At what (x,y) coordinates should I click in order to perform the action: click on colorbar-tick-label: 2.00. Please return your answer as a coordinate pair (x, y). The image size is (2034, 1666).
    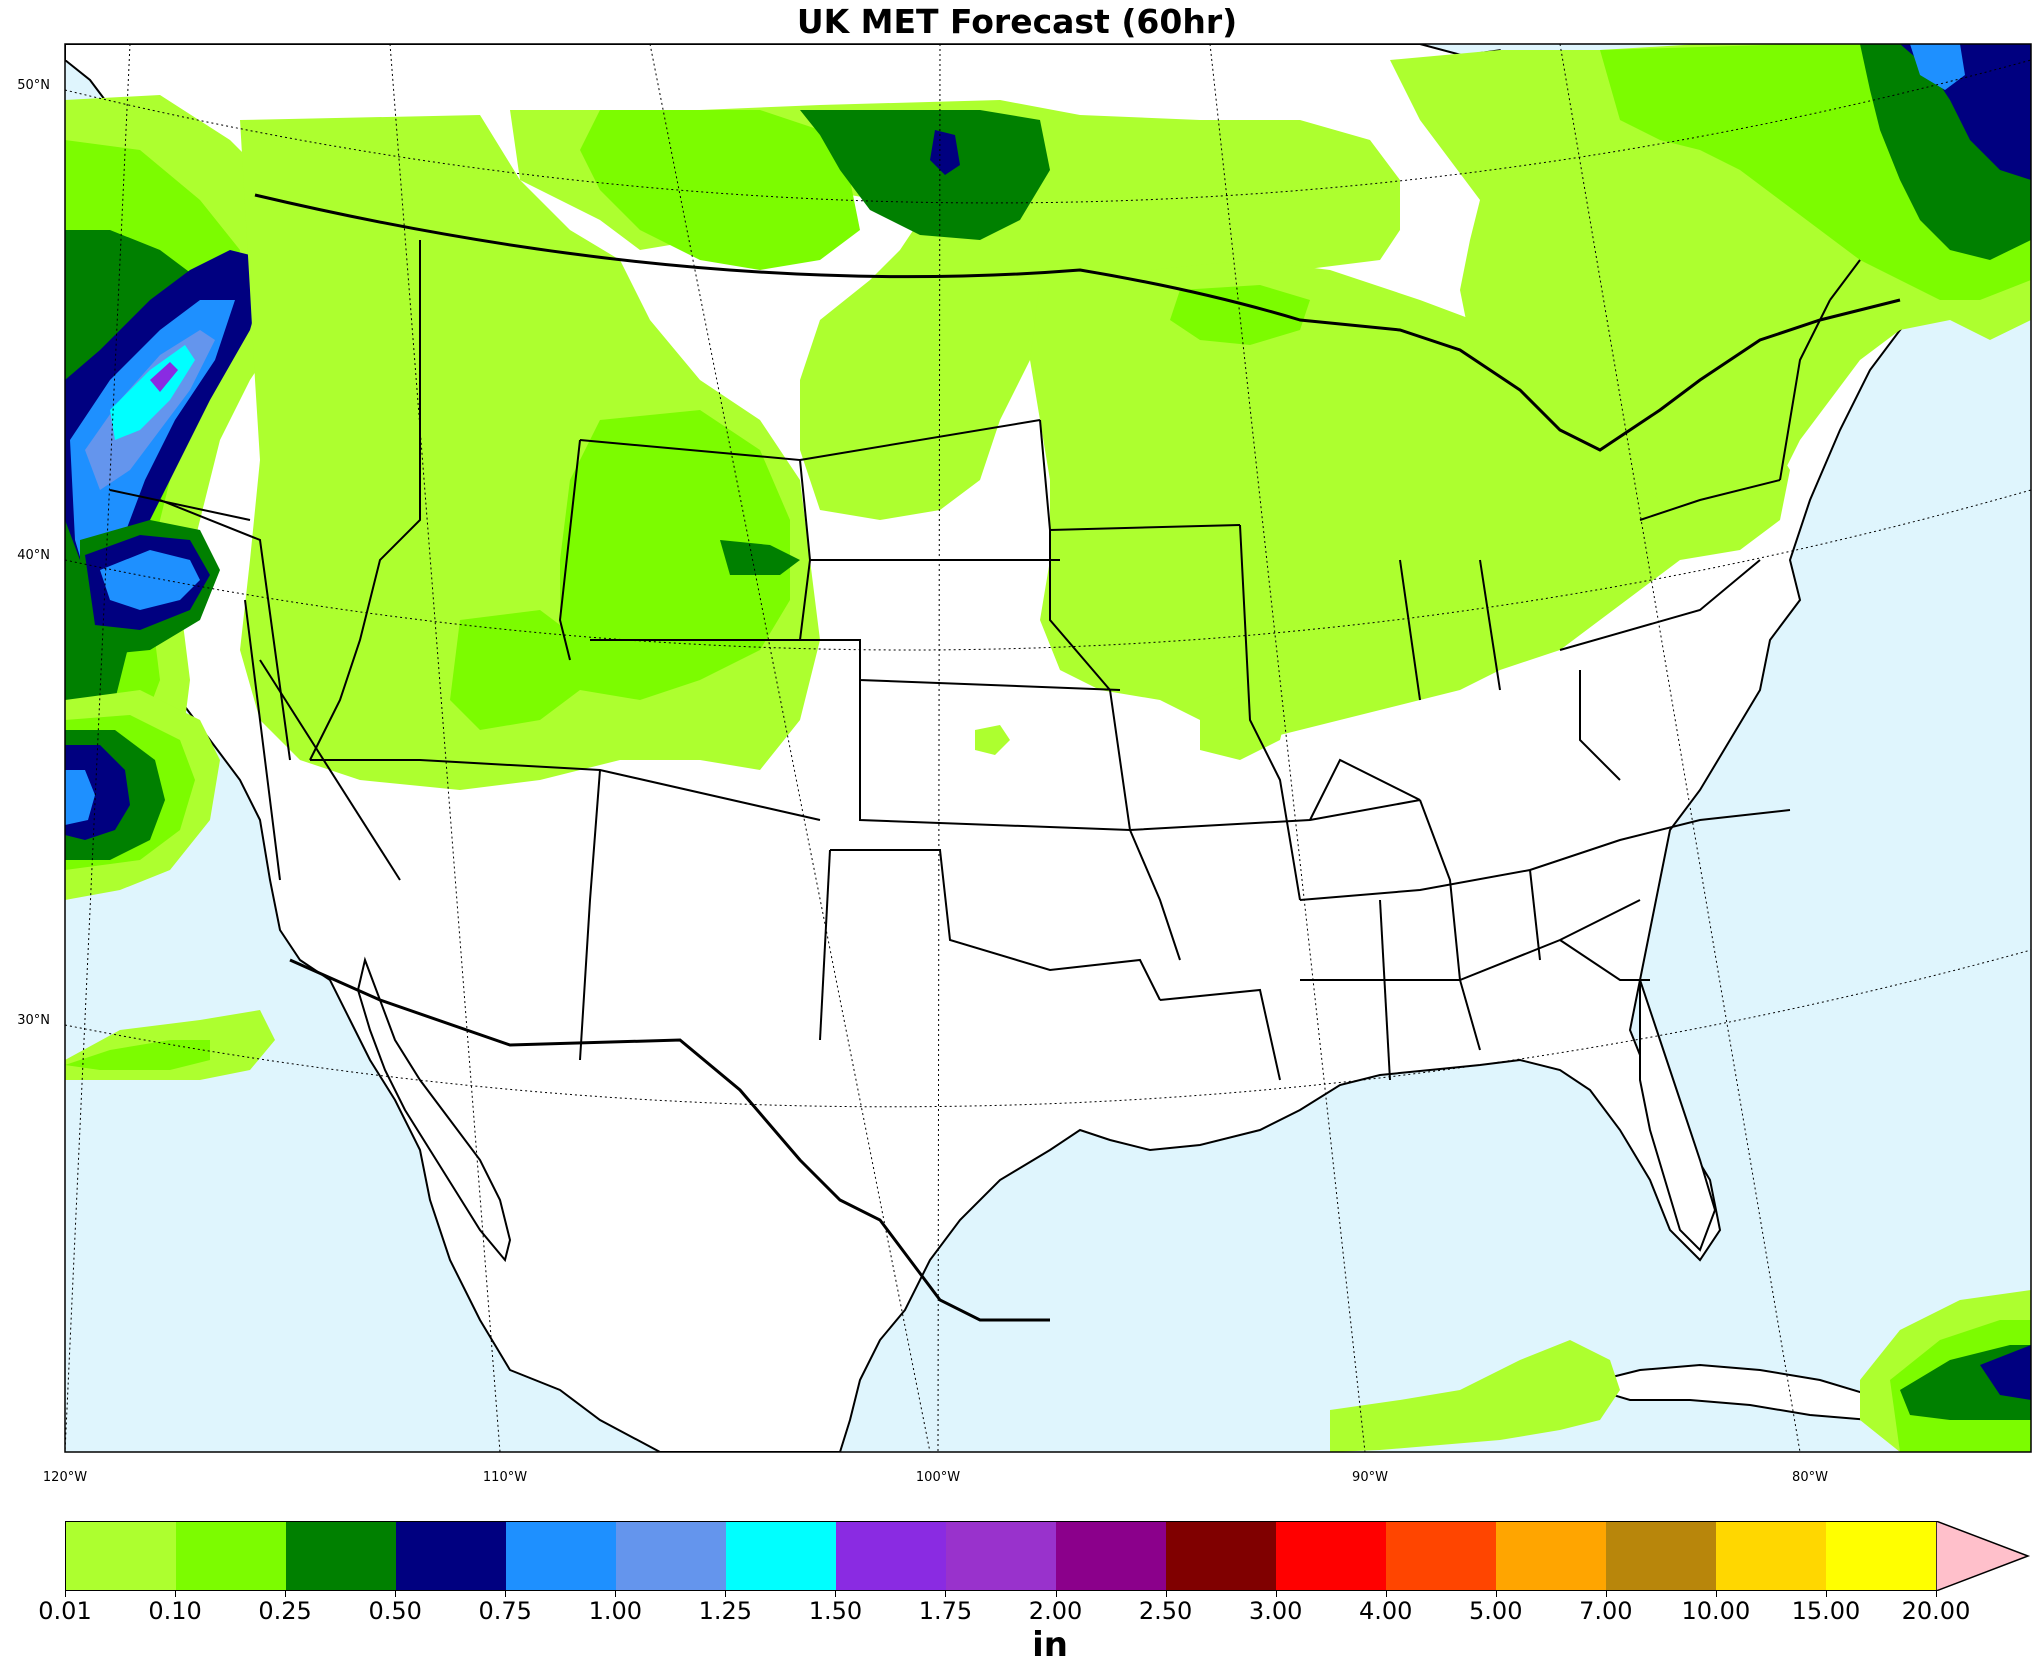
    Looking at the image, I should click on (1055, 1611).